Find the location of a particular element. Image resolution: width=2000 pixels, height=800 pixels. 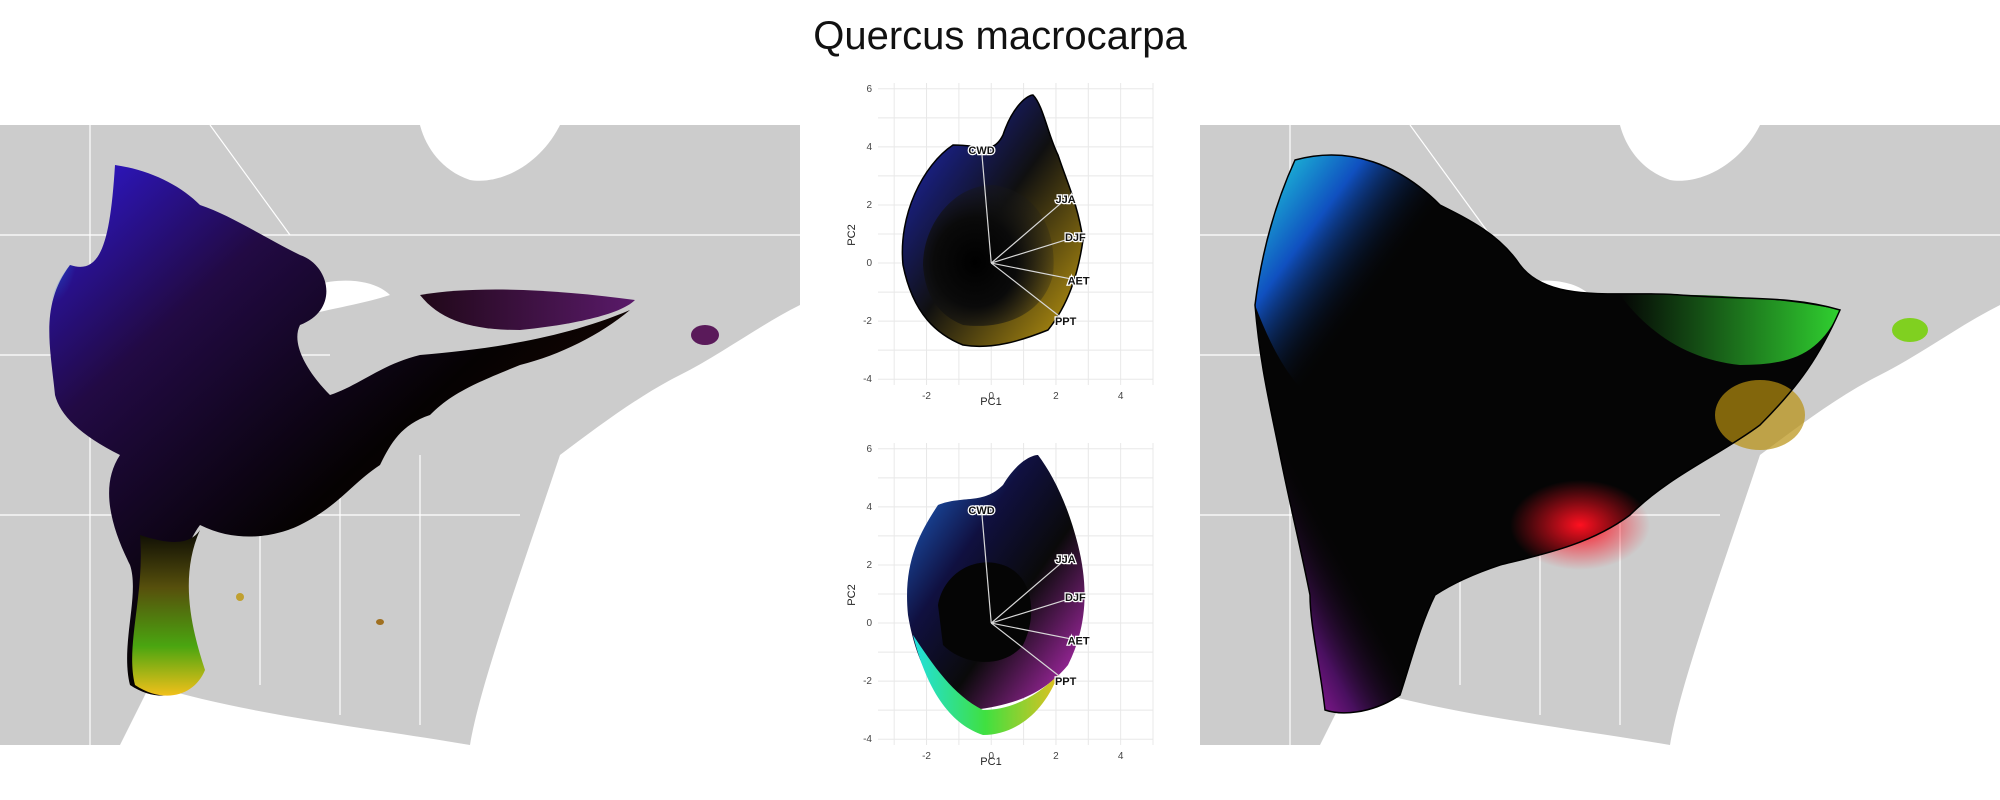

range-patch-ne is located at coordinates (705, 335).